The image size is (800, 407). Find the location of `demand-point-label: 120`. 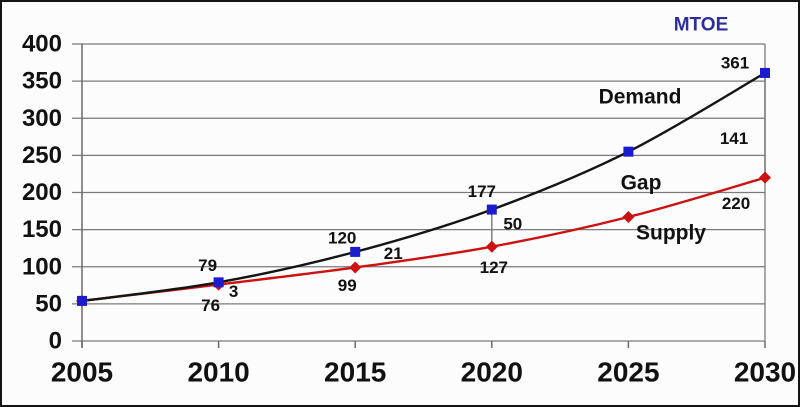

demand-point-label: 120 is located at coordinates (342, 237).